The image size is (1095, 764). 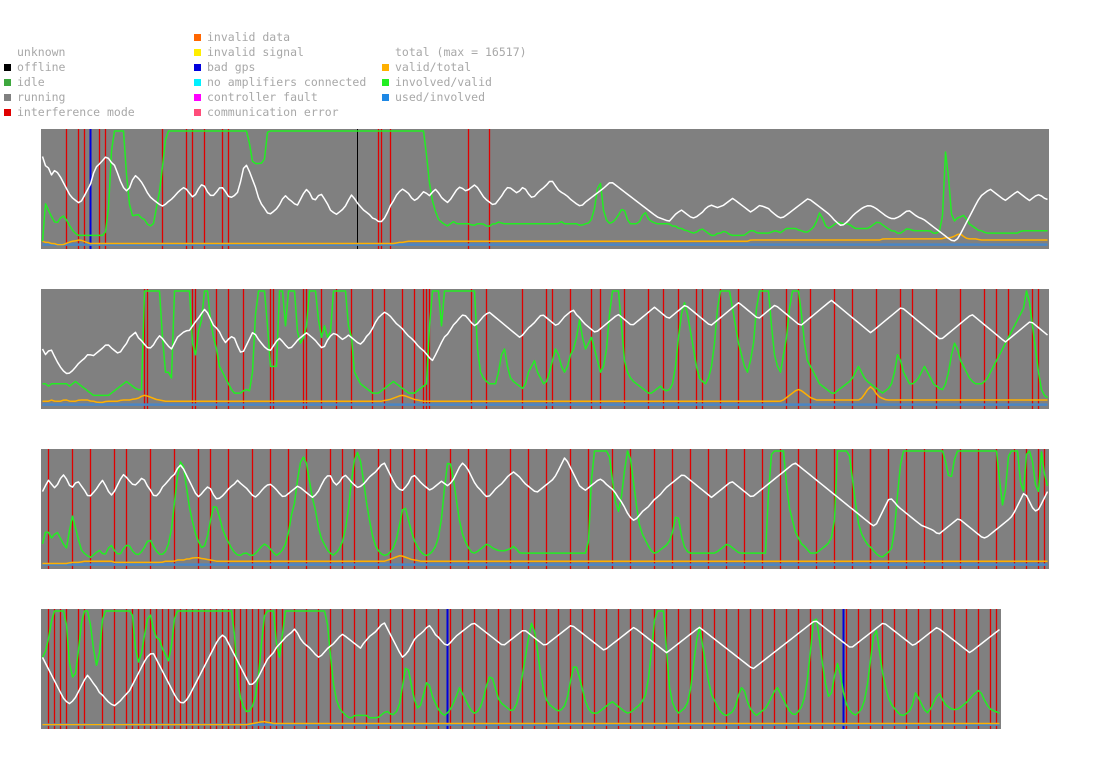 I want to click on legend-item-valid-total: valid/total, so click(x=454, y=67).